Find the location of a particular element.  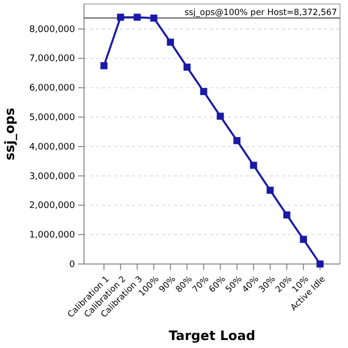

y-tick-label: 4,000,000 is located at coordinates (52, 147).